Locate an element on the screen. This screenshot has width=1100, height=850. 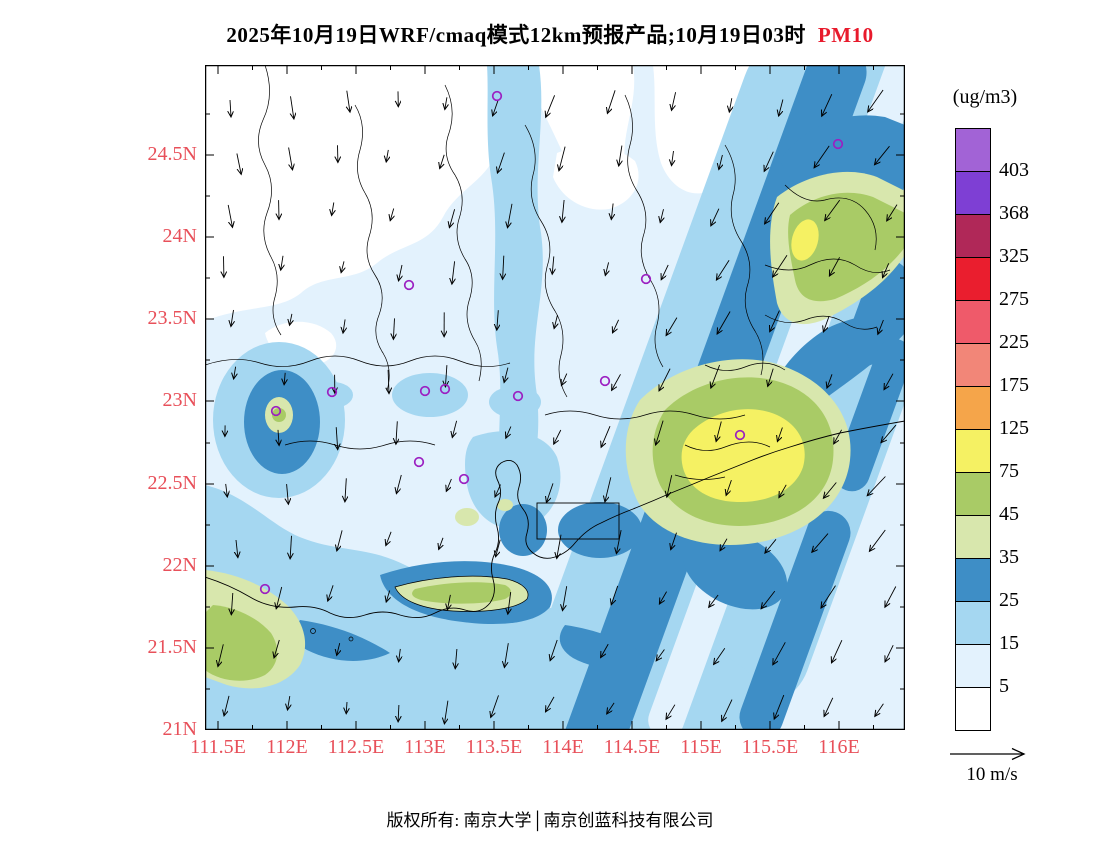
lon-label-116E: 116E is located at coordinates (839, 747).